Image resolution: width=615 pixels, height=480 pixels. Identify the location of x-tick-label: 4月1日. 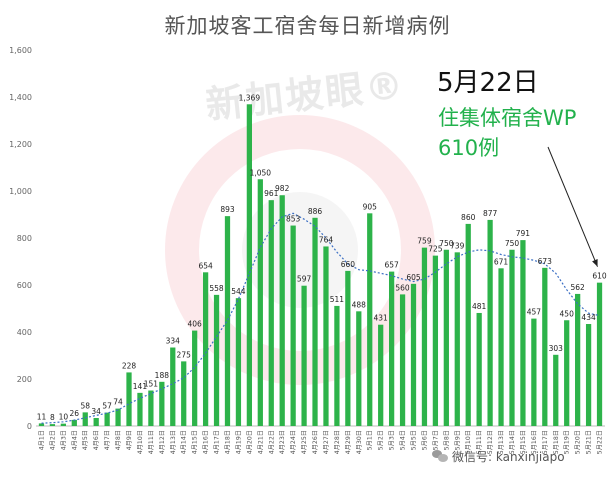
(41, 440).